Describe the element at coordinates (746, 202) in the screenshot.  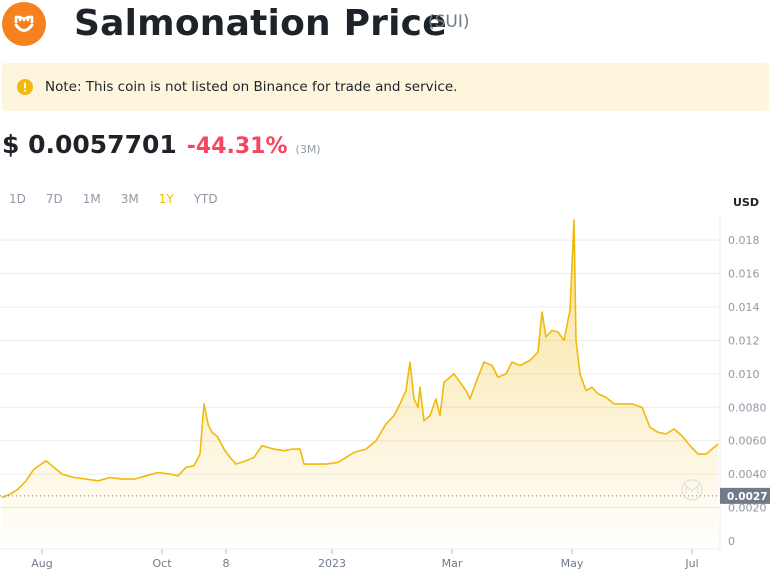
I see `currency-label: USD` at that location.